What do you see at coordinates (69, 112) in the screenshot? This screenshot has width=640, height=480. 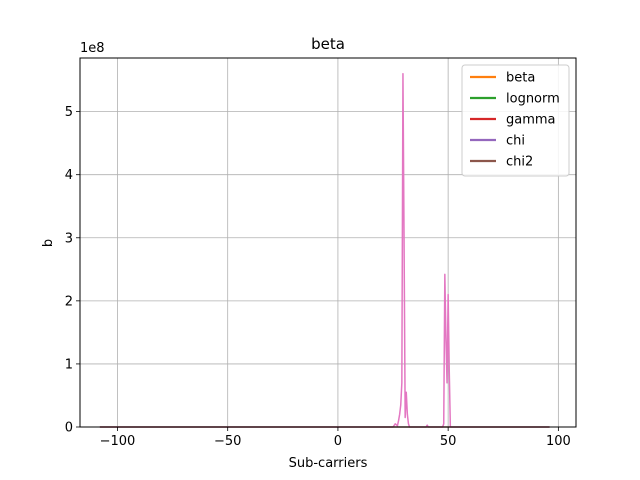 I see `y-tick-label: 5` at bounding box center [69, 112].